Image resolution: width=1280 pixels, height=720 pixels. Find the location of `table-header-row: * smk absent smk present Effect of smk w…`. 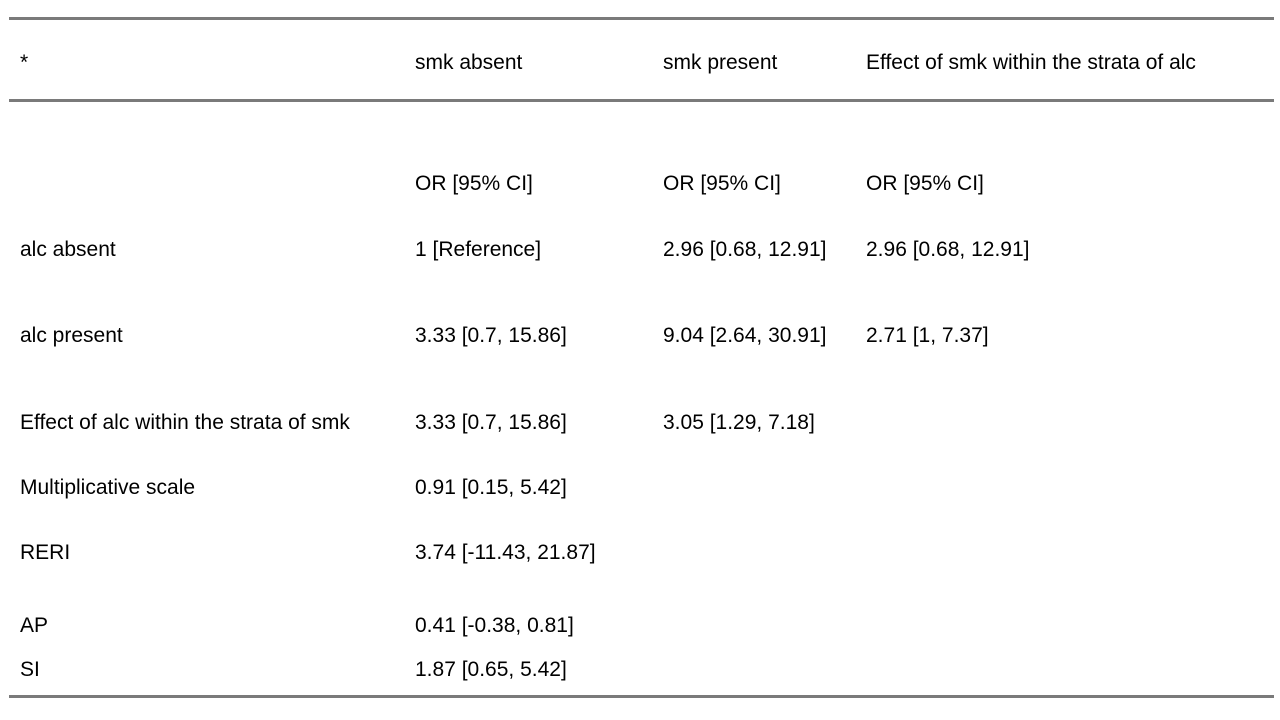

table-header-row: * smk absent smk present Effect of smk w… is located at coordinates (640, 63).